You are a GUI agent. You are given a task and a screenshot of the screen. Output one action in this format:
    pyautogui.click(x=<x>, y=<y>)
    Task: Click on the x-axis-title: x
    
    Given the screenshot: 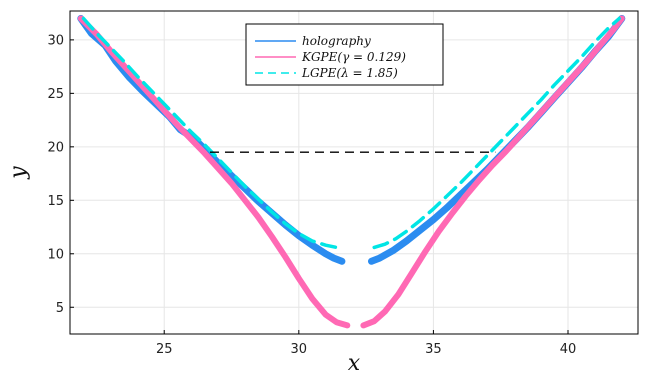 What is the action you would take?
    pyautogui.click(x=354, y=362)
    